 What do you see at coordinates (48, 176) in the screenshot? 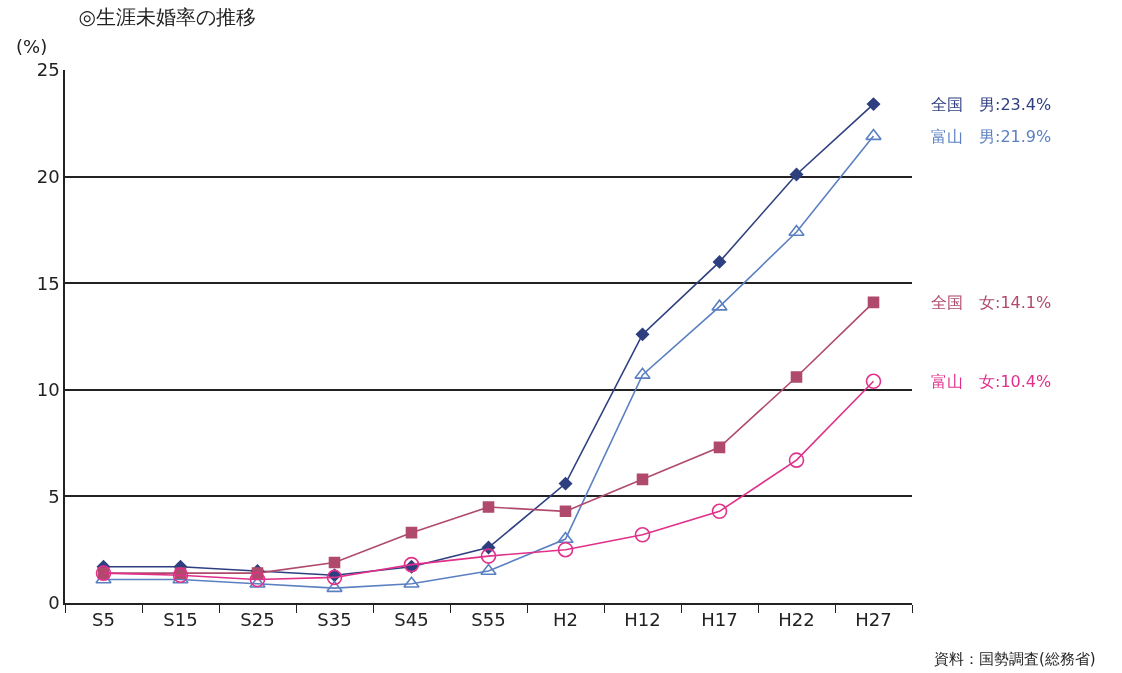
I see `y-tick-label: 20` at bounding box center [48, 176].